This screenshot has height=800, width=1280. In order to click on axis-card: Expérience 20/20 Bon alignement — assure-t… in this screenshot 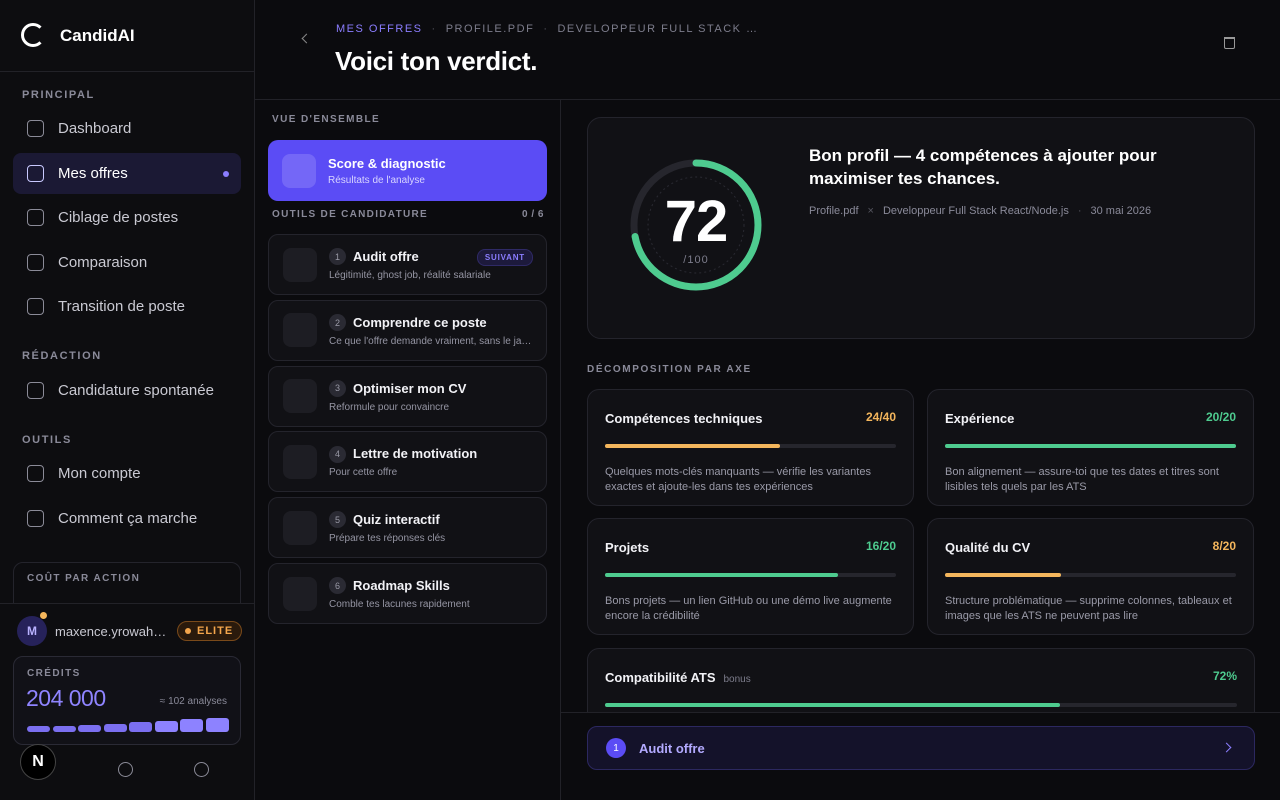, I will do `click(1090, 447)`.